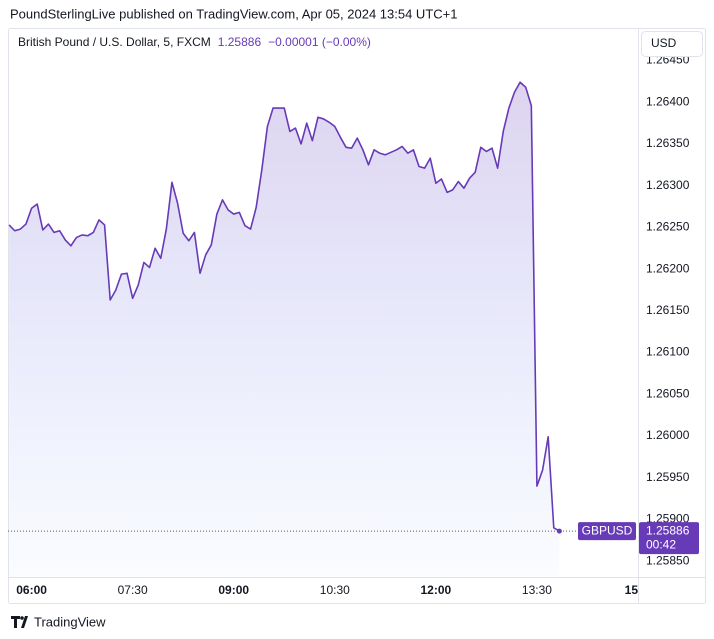  What do you see at coordinates (668, 393) in the screenshot?
I see `y-tick-label: 1.26050` at bounding box center [668, 393].